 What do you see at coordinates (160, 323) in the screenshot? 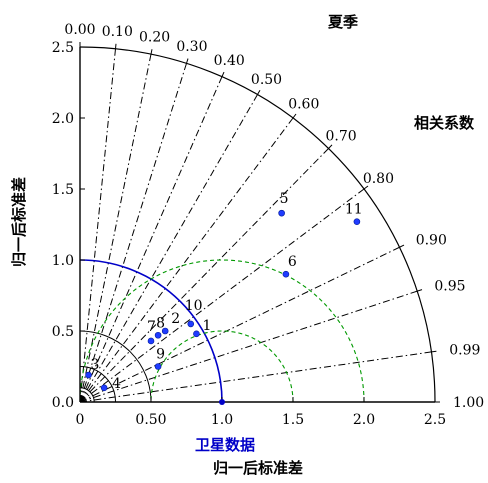
I see `data-point-label-8: 8` at bounding box center [160, 323].